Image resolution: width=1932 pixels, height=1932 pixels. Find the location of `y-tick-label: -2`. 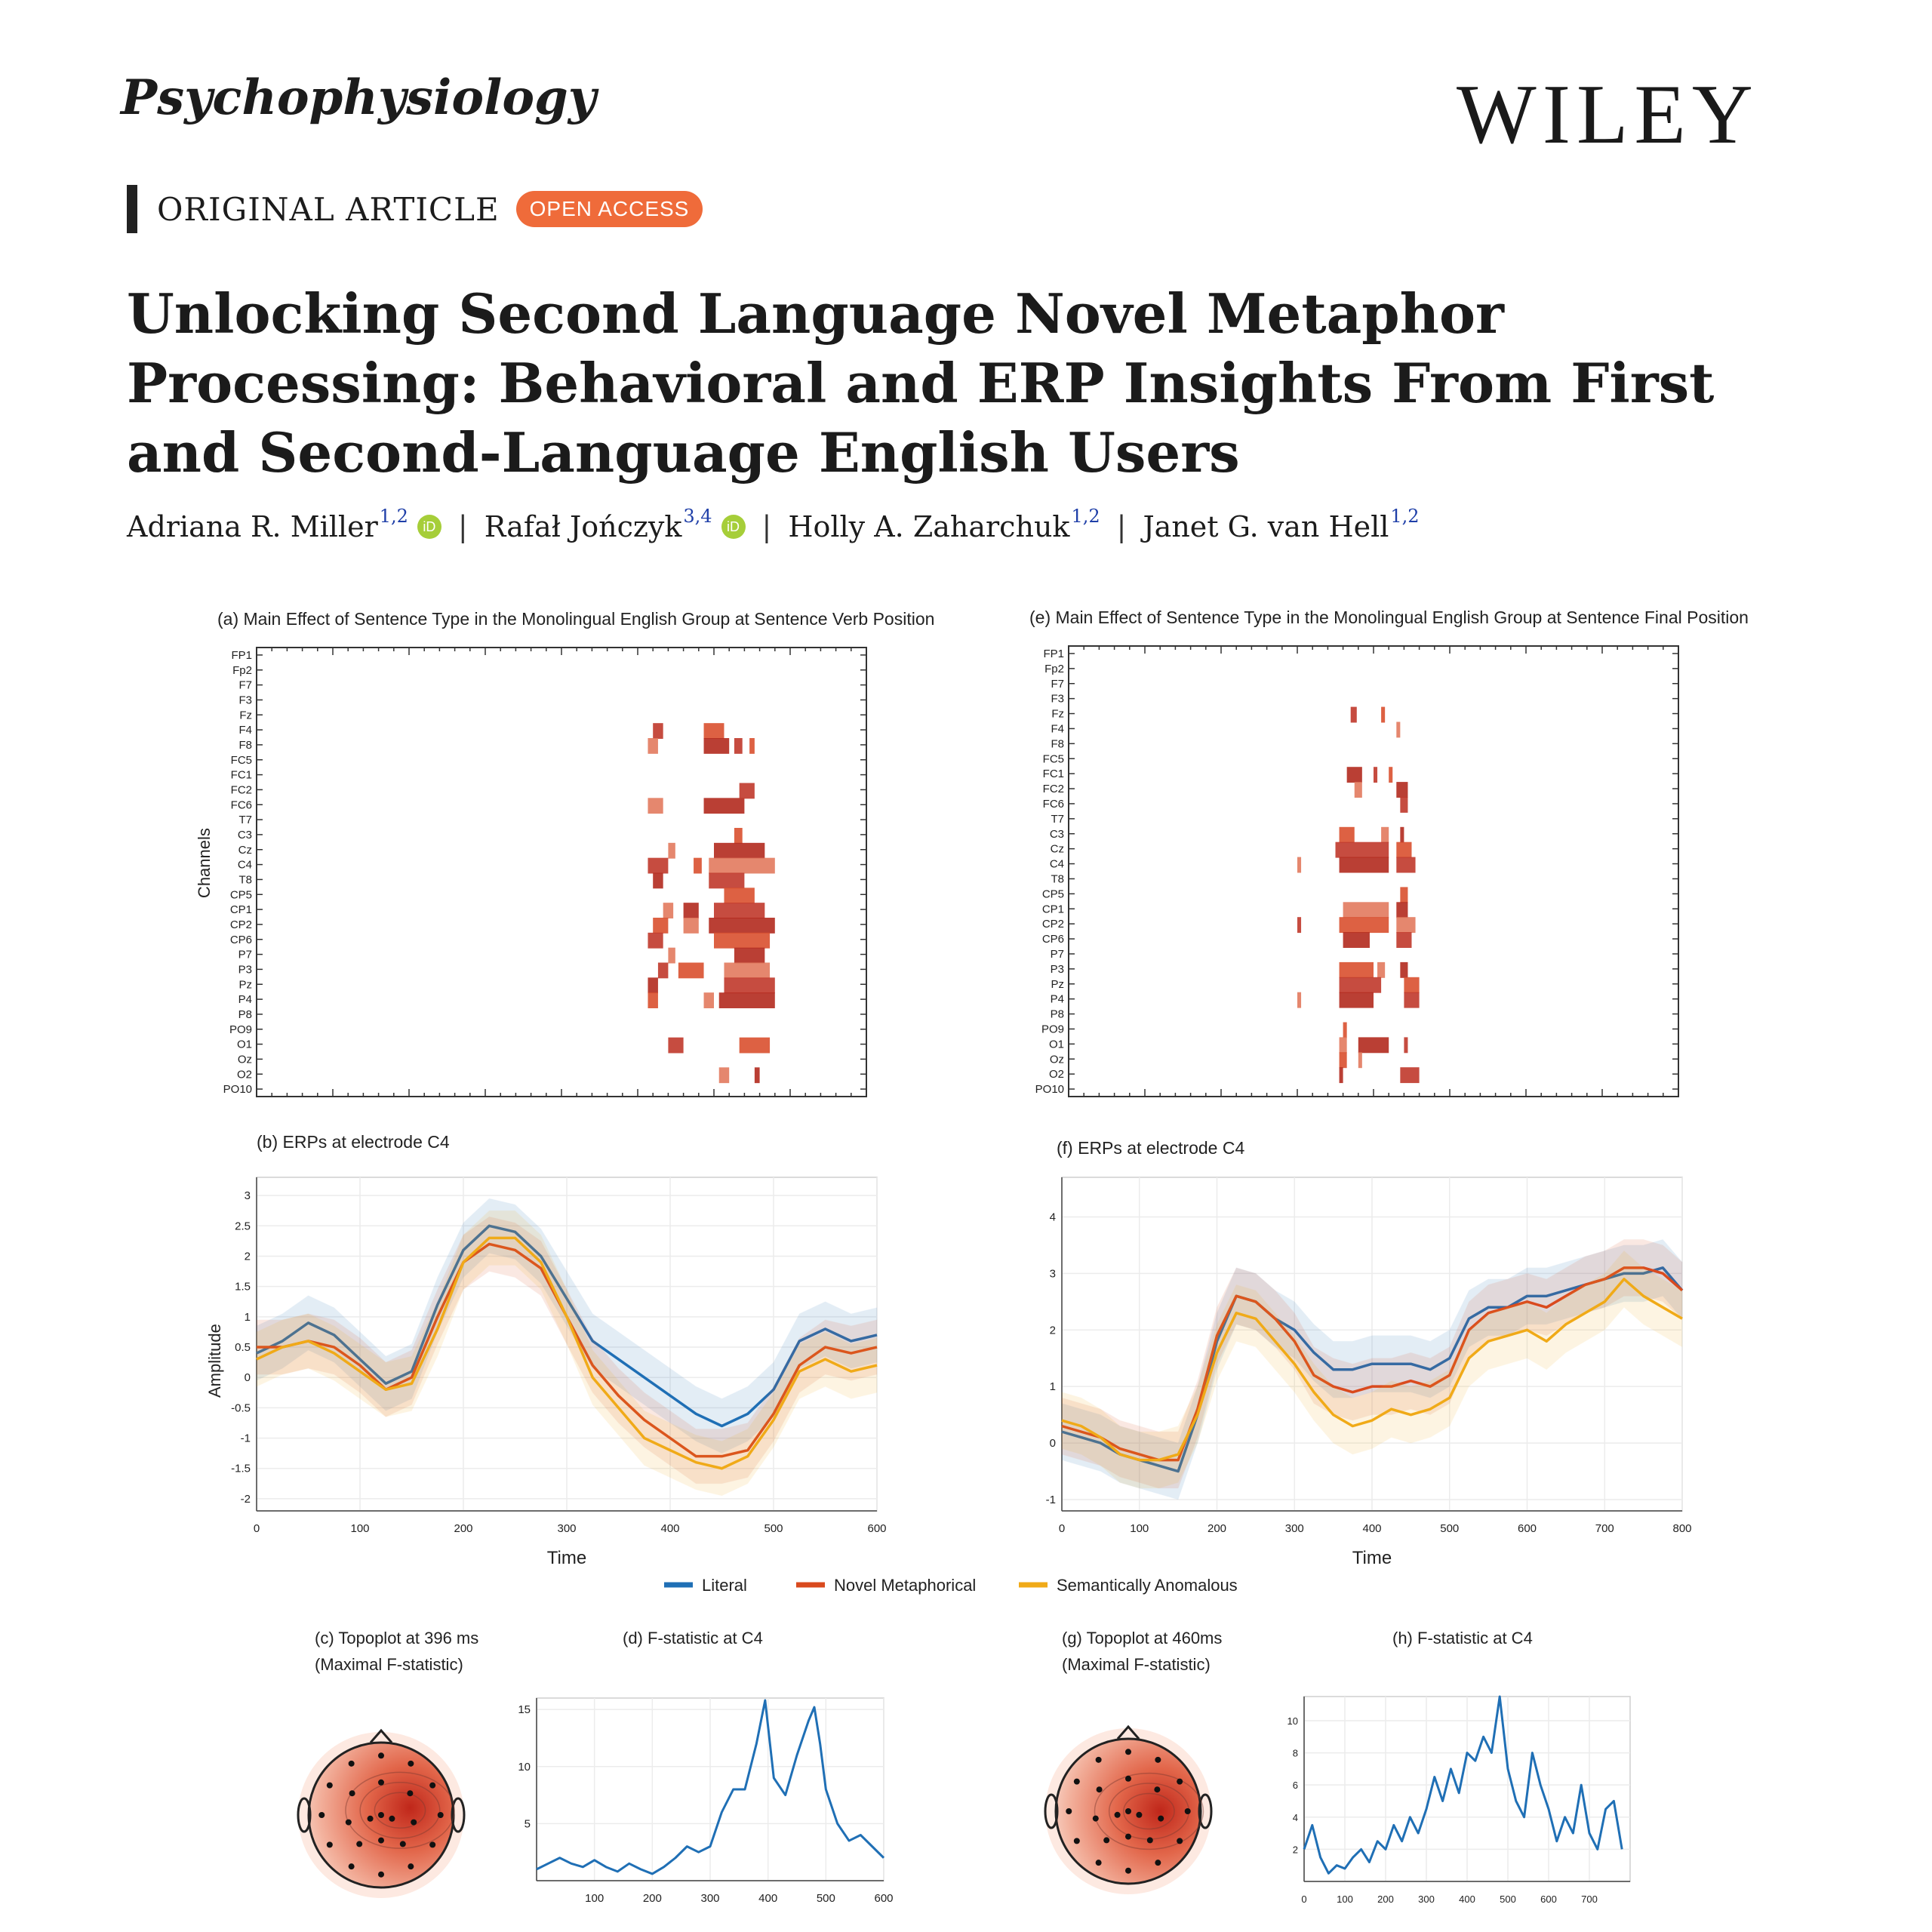

y-tick-label: -2 is located at coordinates (246, 1499).